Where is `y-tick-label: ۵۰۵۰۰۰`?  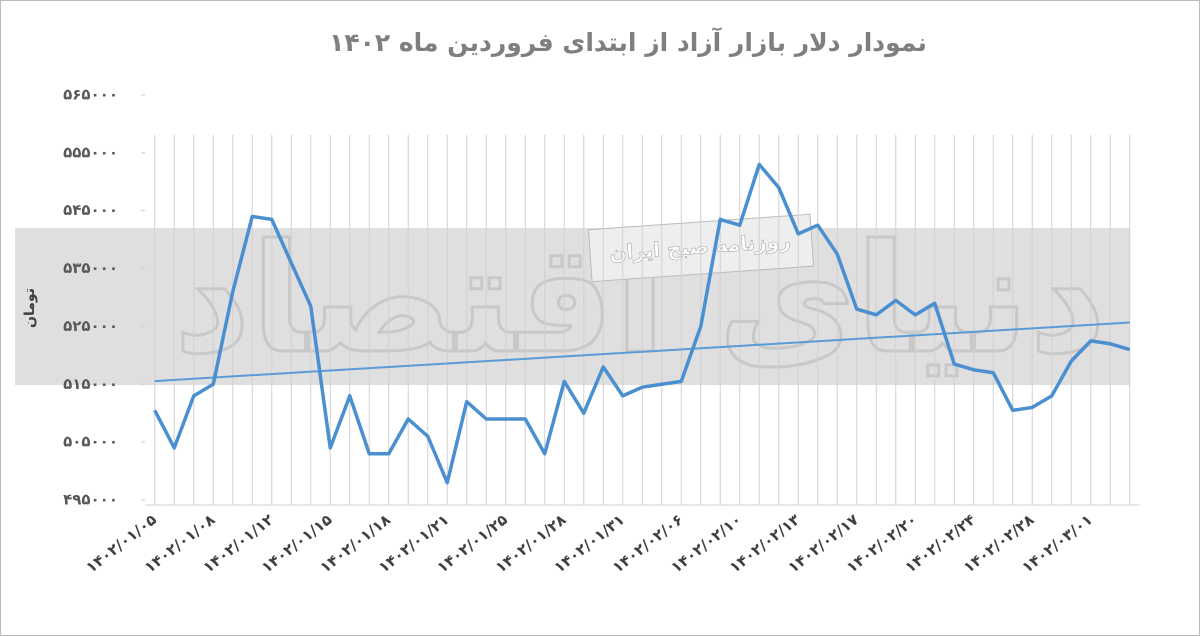 y-tick-label: ۵۰۵۰۰۰ is located at coordinates (90, 442).